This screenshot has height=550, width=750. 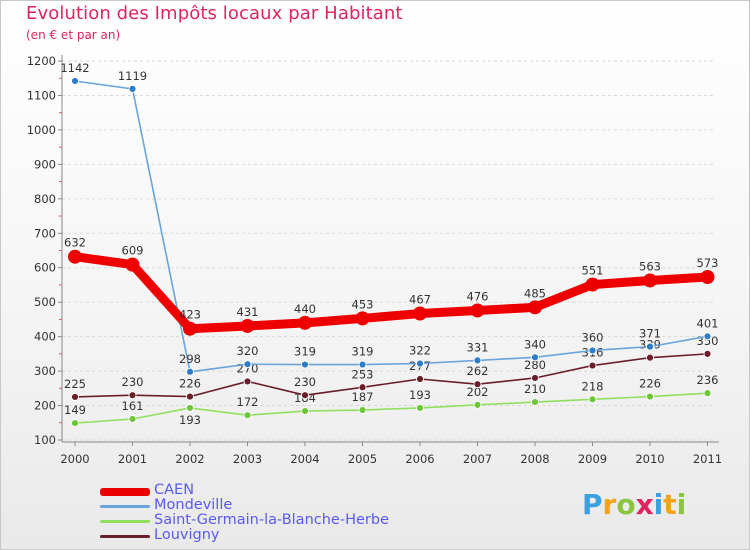 What do you see at coordinates (125, 506) in the screenshot?
I see `legend-swatch-mondeville` at bounding box center [125, 506].